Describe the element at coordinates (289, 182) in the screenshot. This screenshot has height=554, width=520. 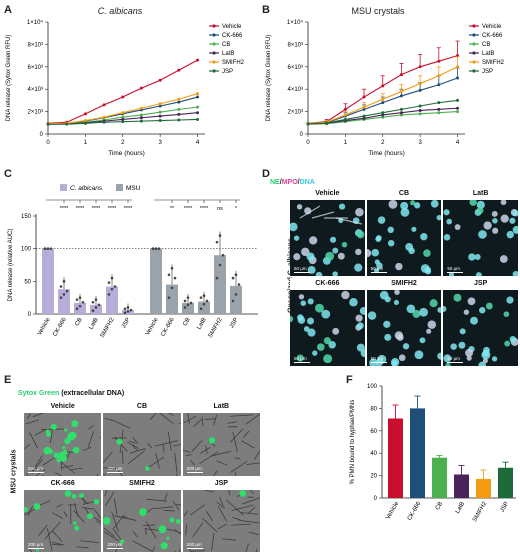
I see `legend-mpo: MPO` at that location.